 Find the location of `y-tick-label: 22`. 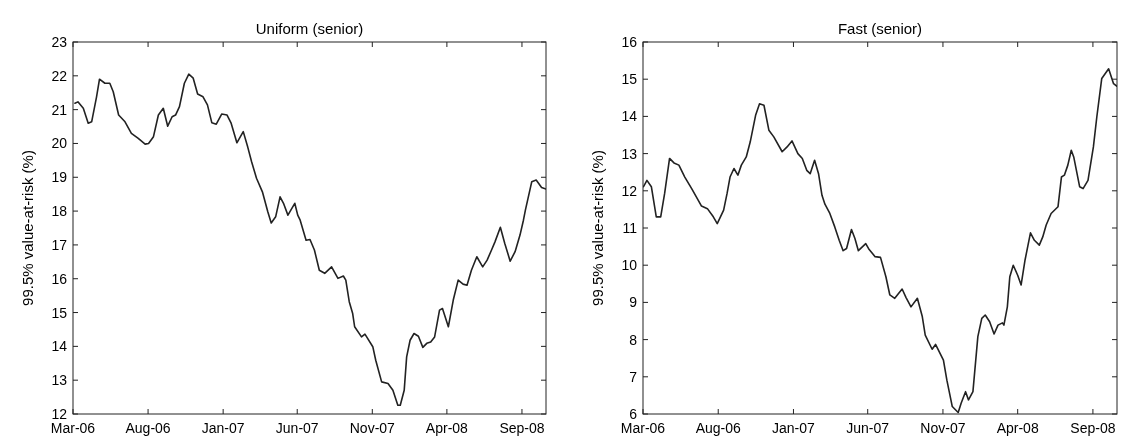

y-tick-label: 22 is located at coordinates (59, 75).